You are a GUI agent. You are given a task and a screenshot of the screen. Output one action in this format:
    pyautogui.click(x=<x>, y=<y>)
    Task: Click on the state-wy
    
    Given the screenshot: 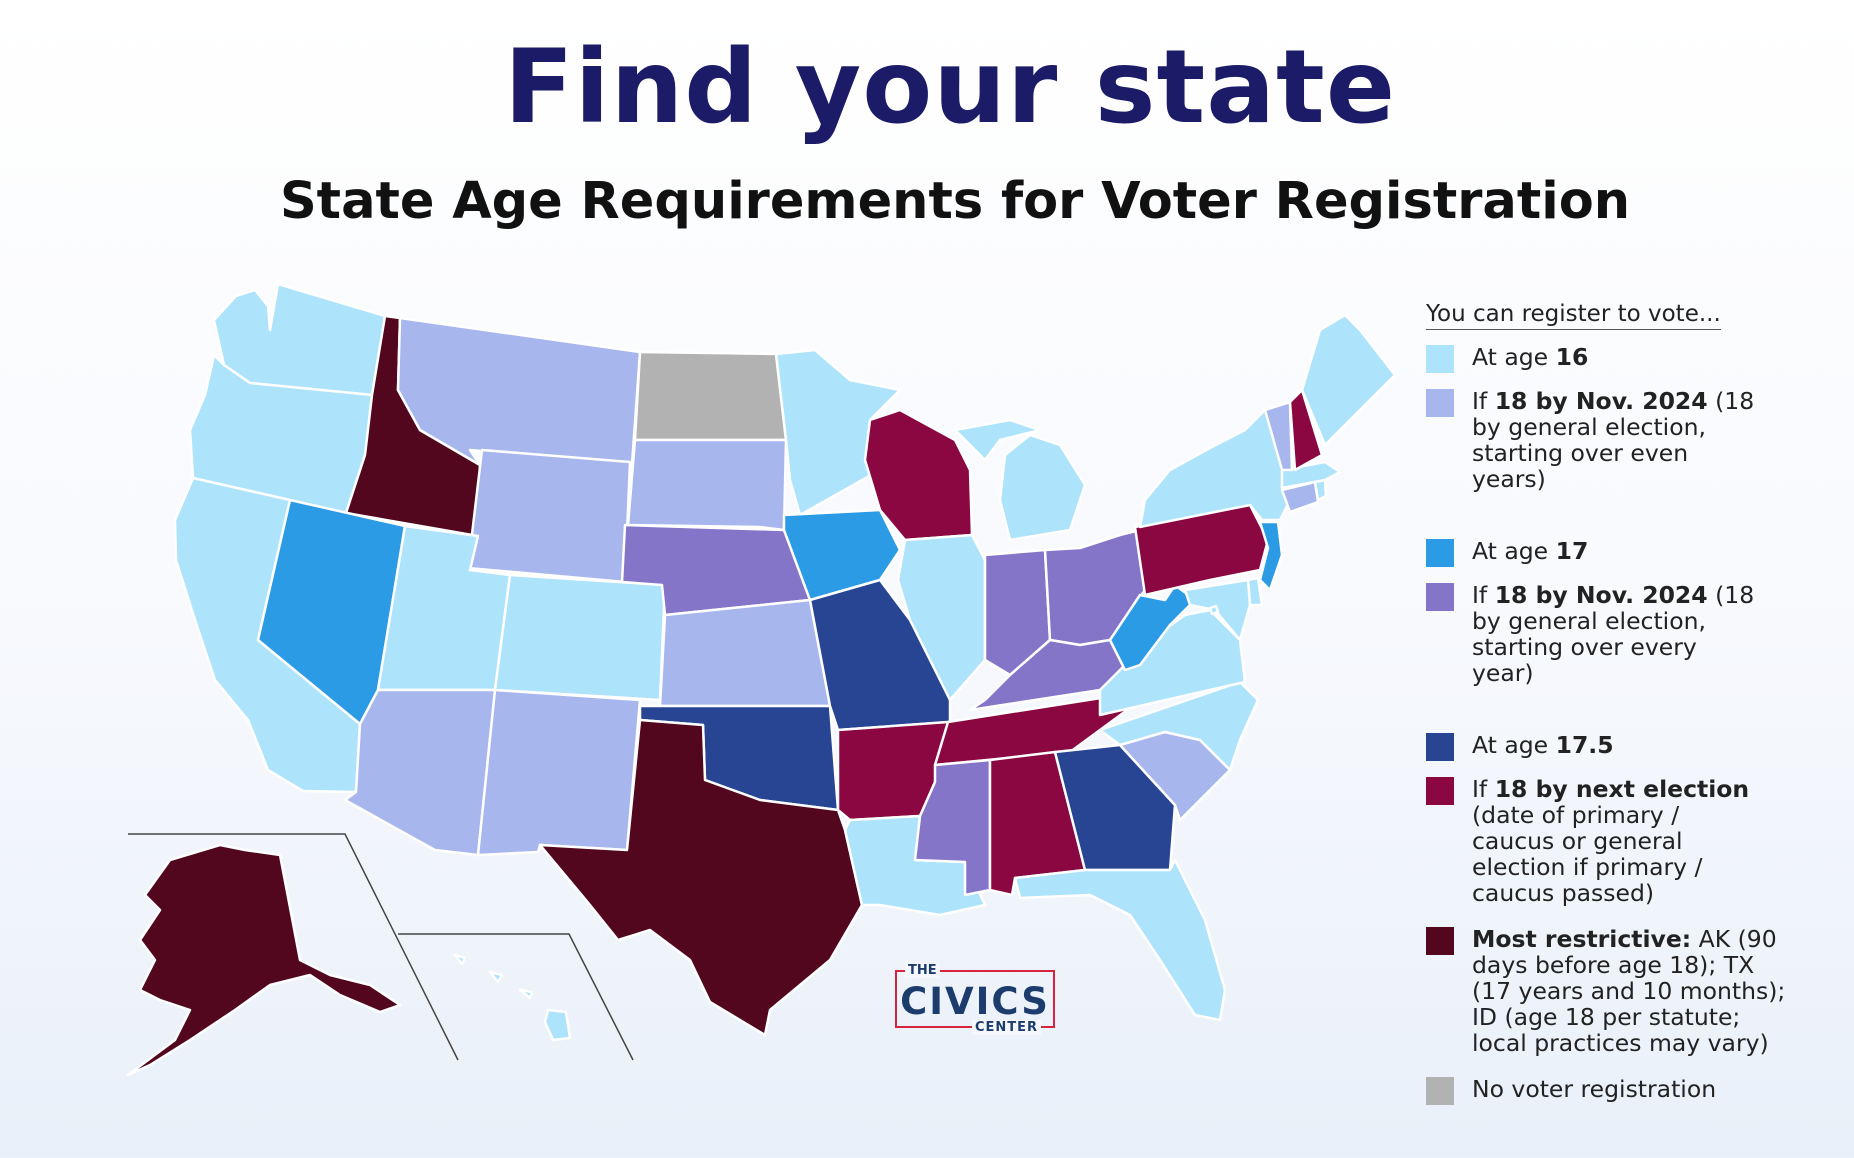 What is the action you would take?
    pyautogui.click(x=549, y=516)
    